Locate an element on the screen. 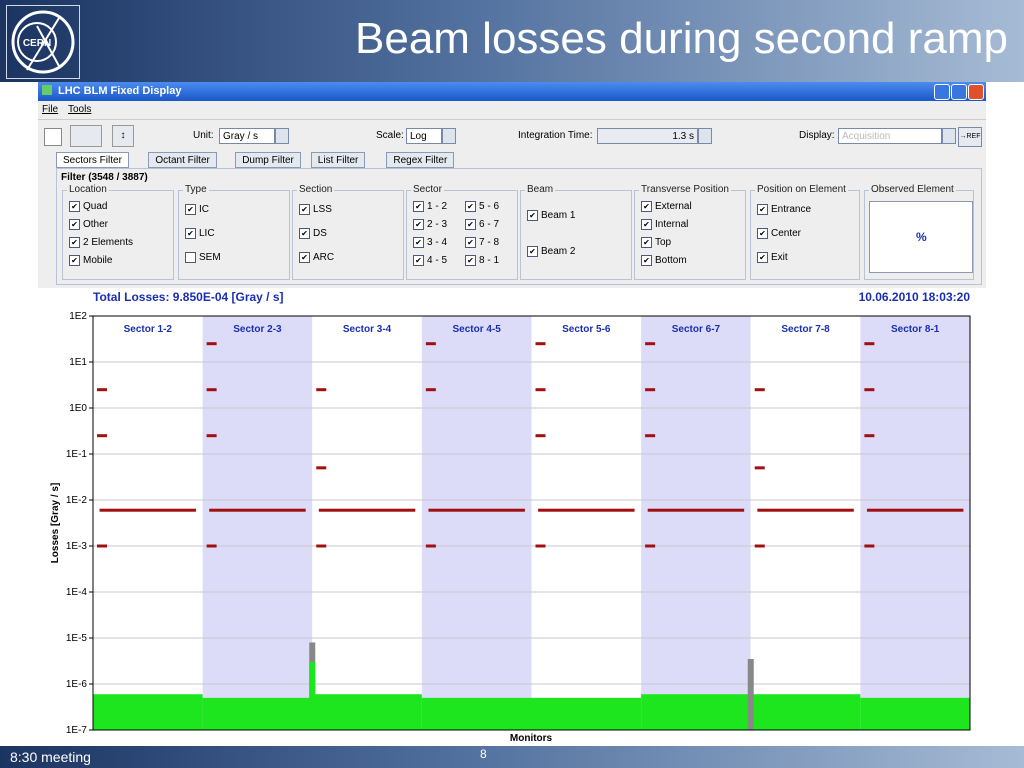 The width and height of the screenshot is (1024, 768). checkbox-item: ✔ Center is located at coordinates (779, 233).